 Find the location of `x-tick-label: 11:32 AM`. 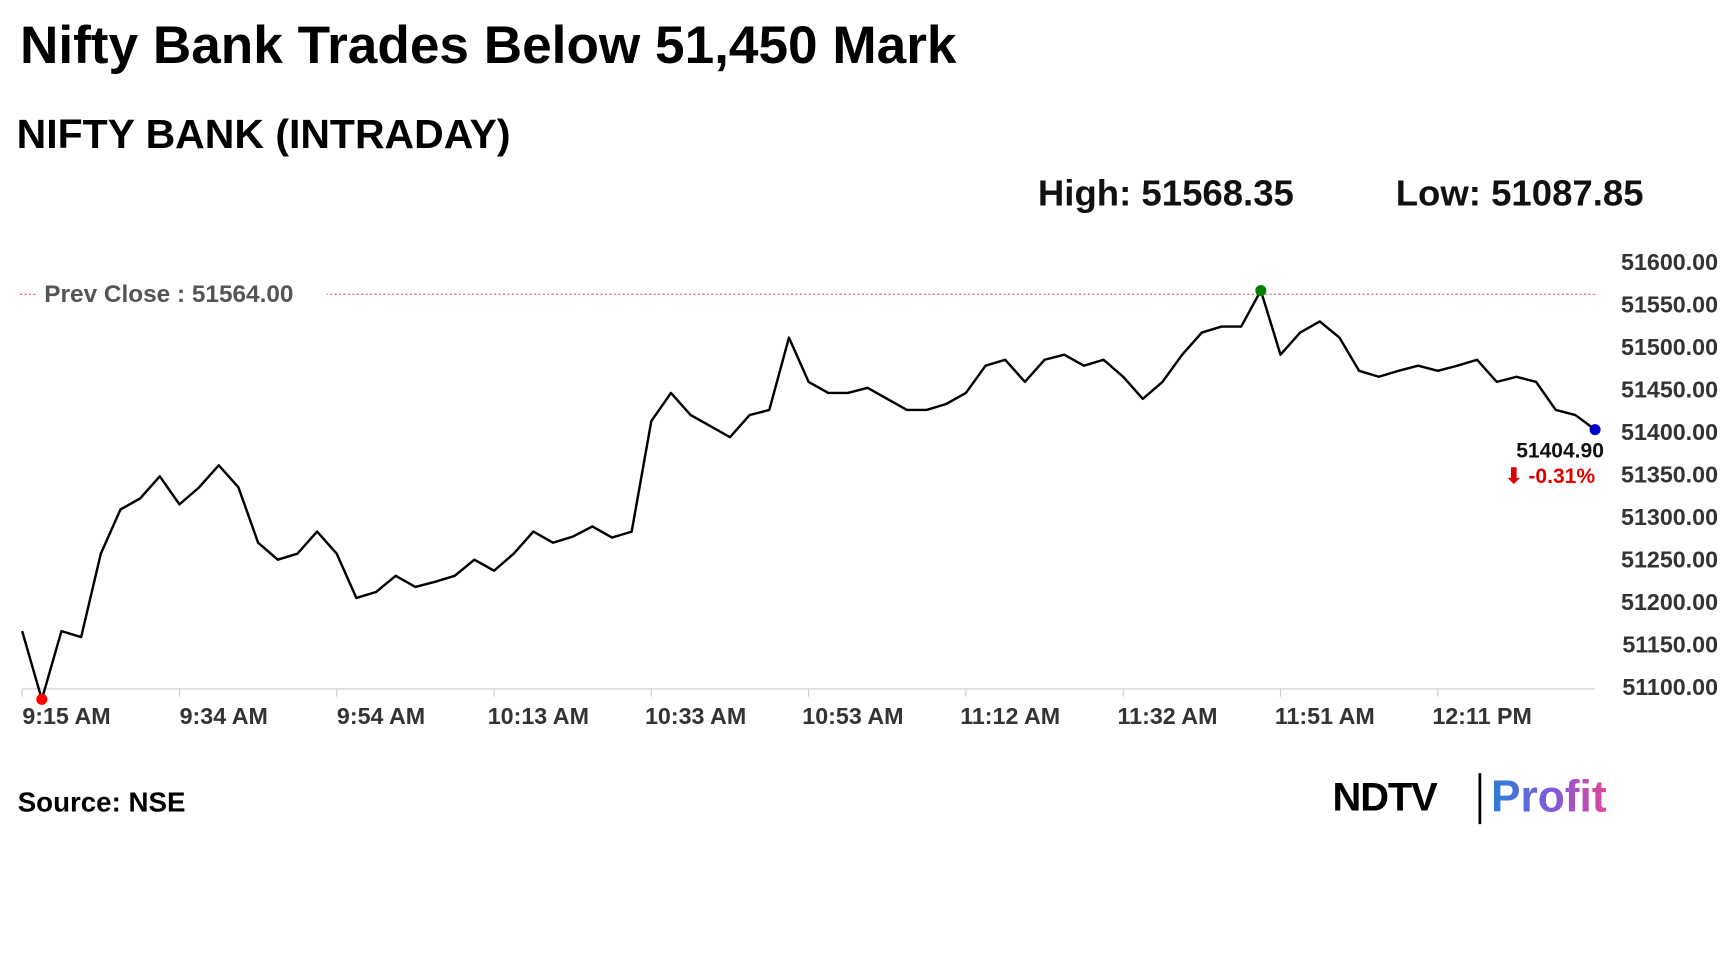

x-tick-label: 11:32 AM is located at coordinates (1168, 716).